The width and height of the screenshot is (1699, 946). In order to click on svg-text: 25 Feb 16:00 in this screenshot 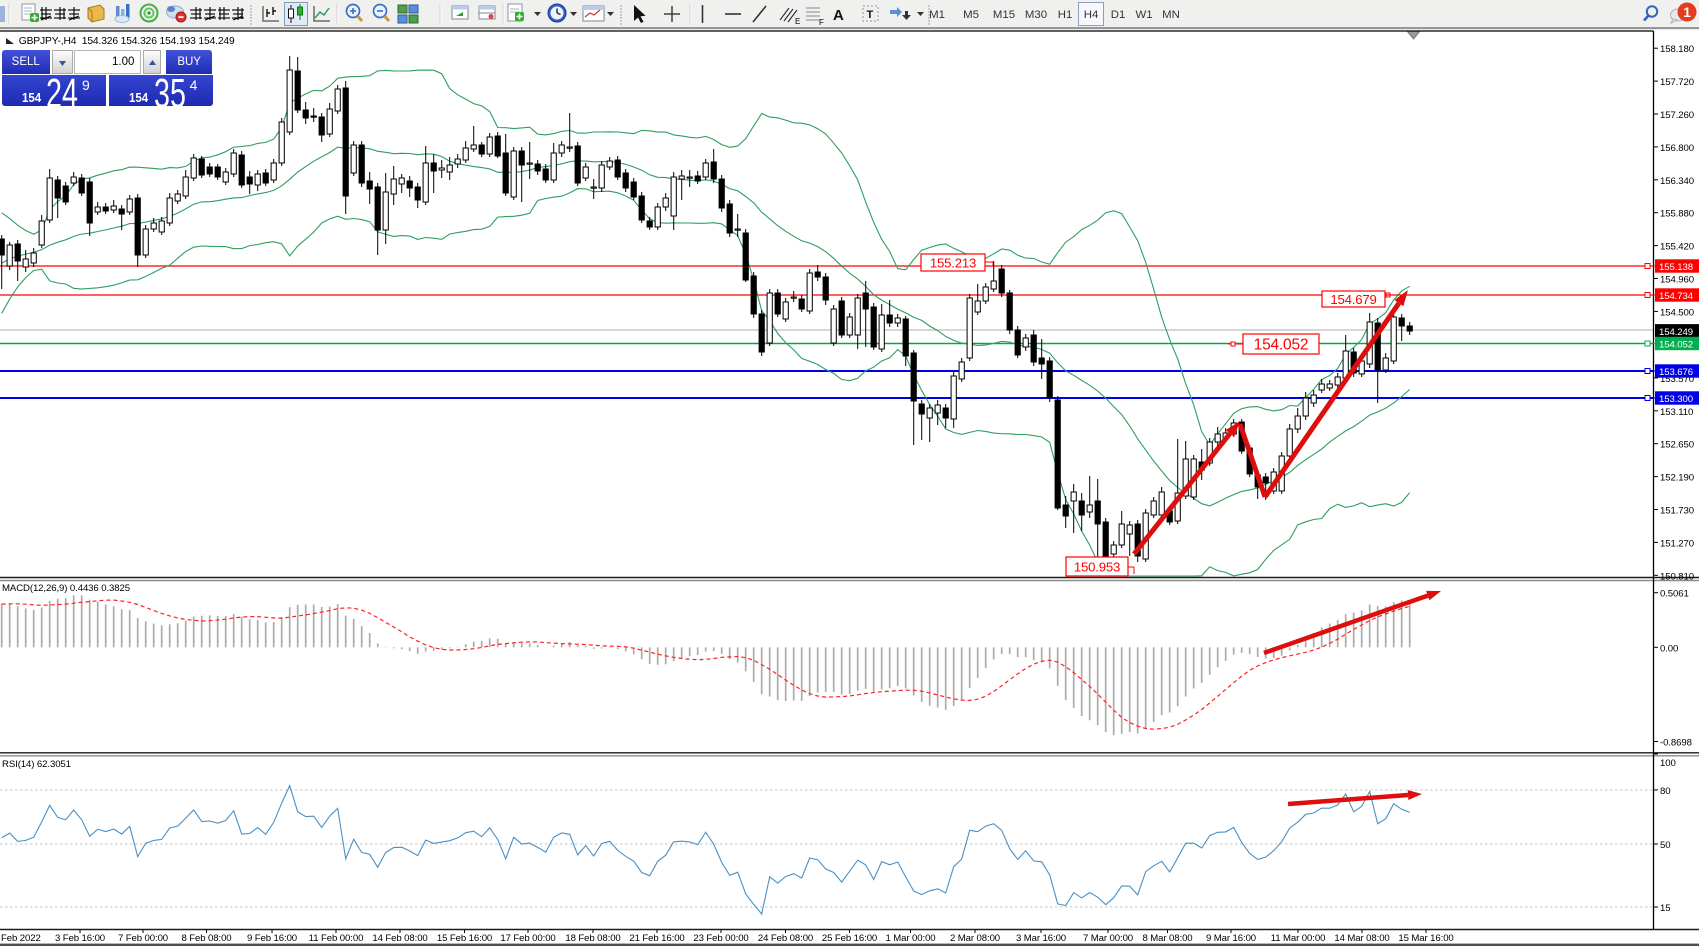, I will do `click(849, 938)`.